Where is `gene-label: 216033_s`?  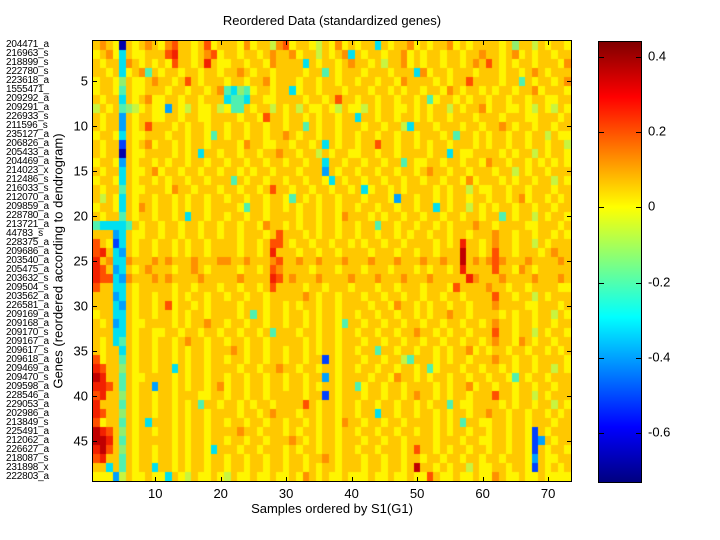 gene-label: 216033_s is located at coordinates (27, 189).